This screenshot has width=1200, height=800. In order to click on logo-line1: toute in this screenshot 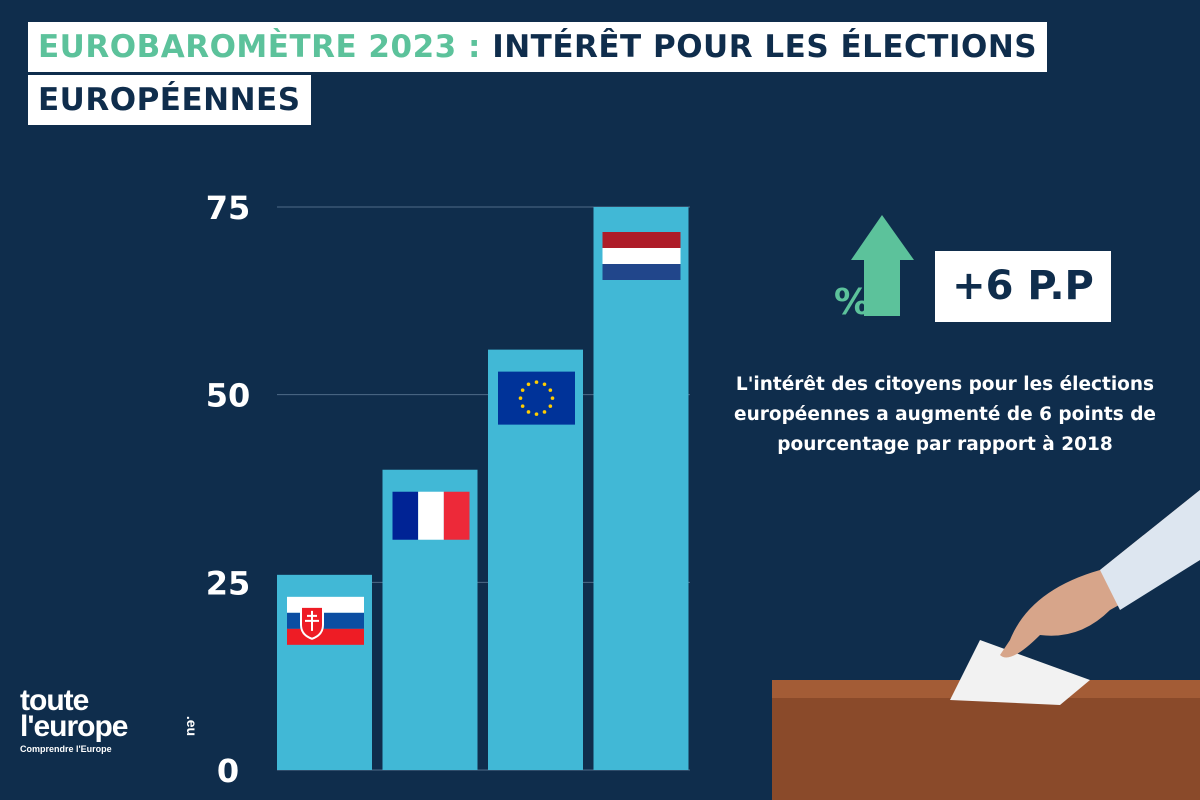, I will do `click(54, 700)`.